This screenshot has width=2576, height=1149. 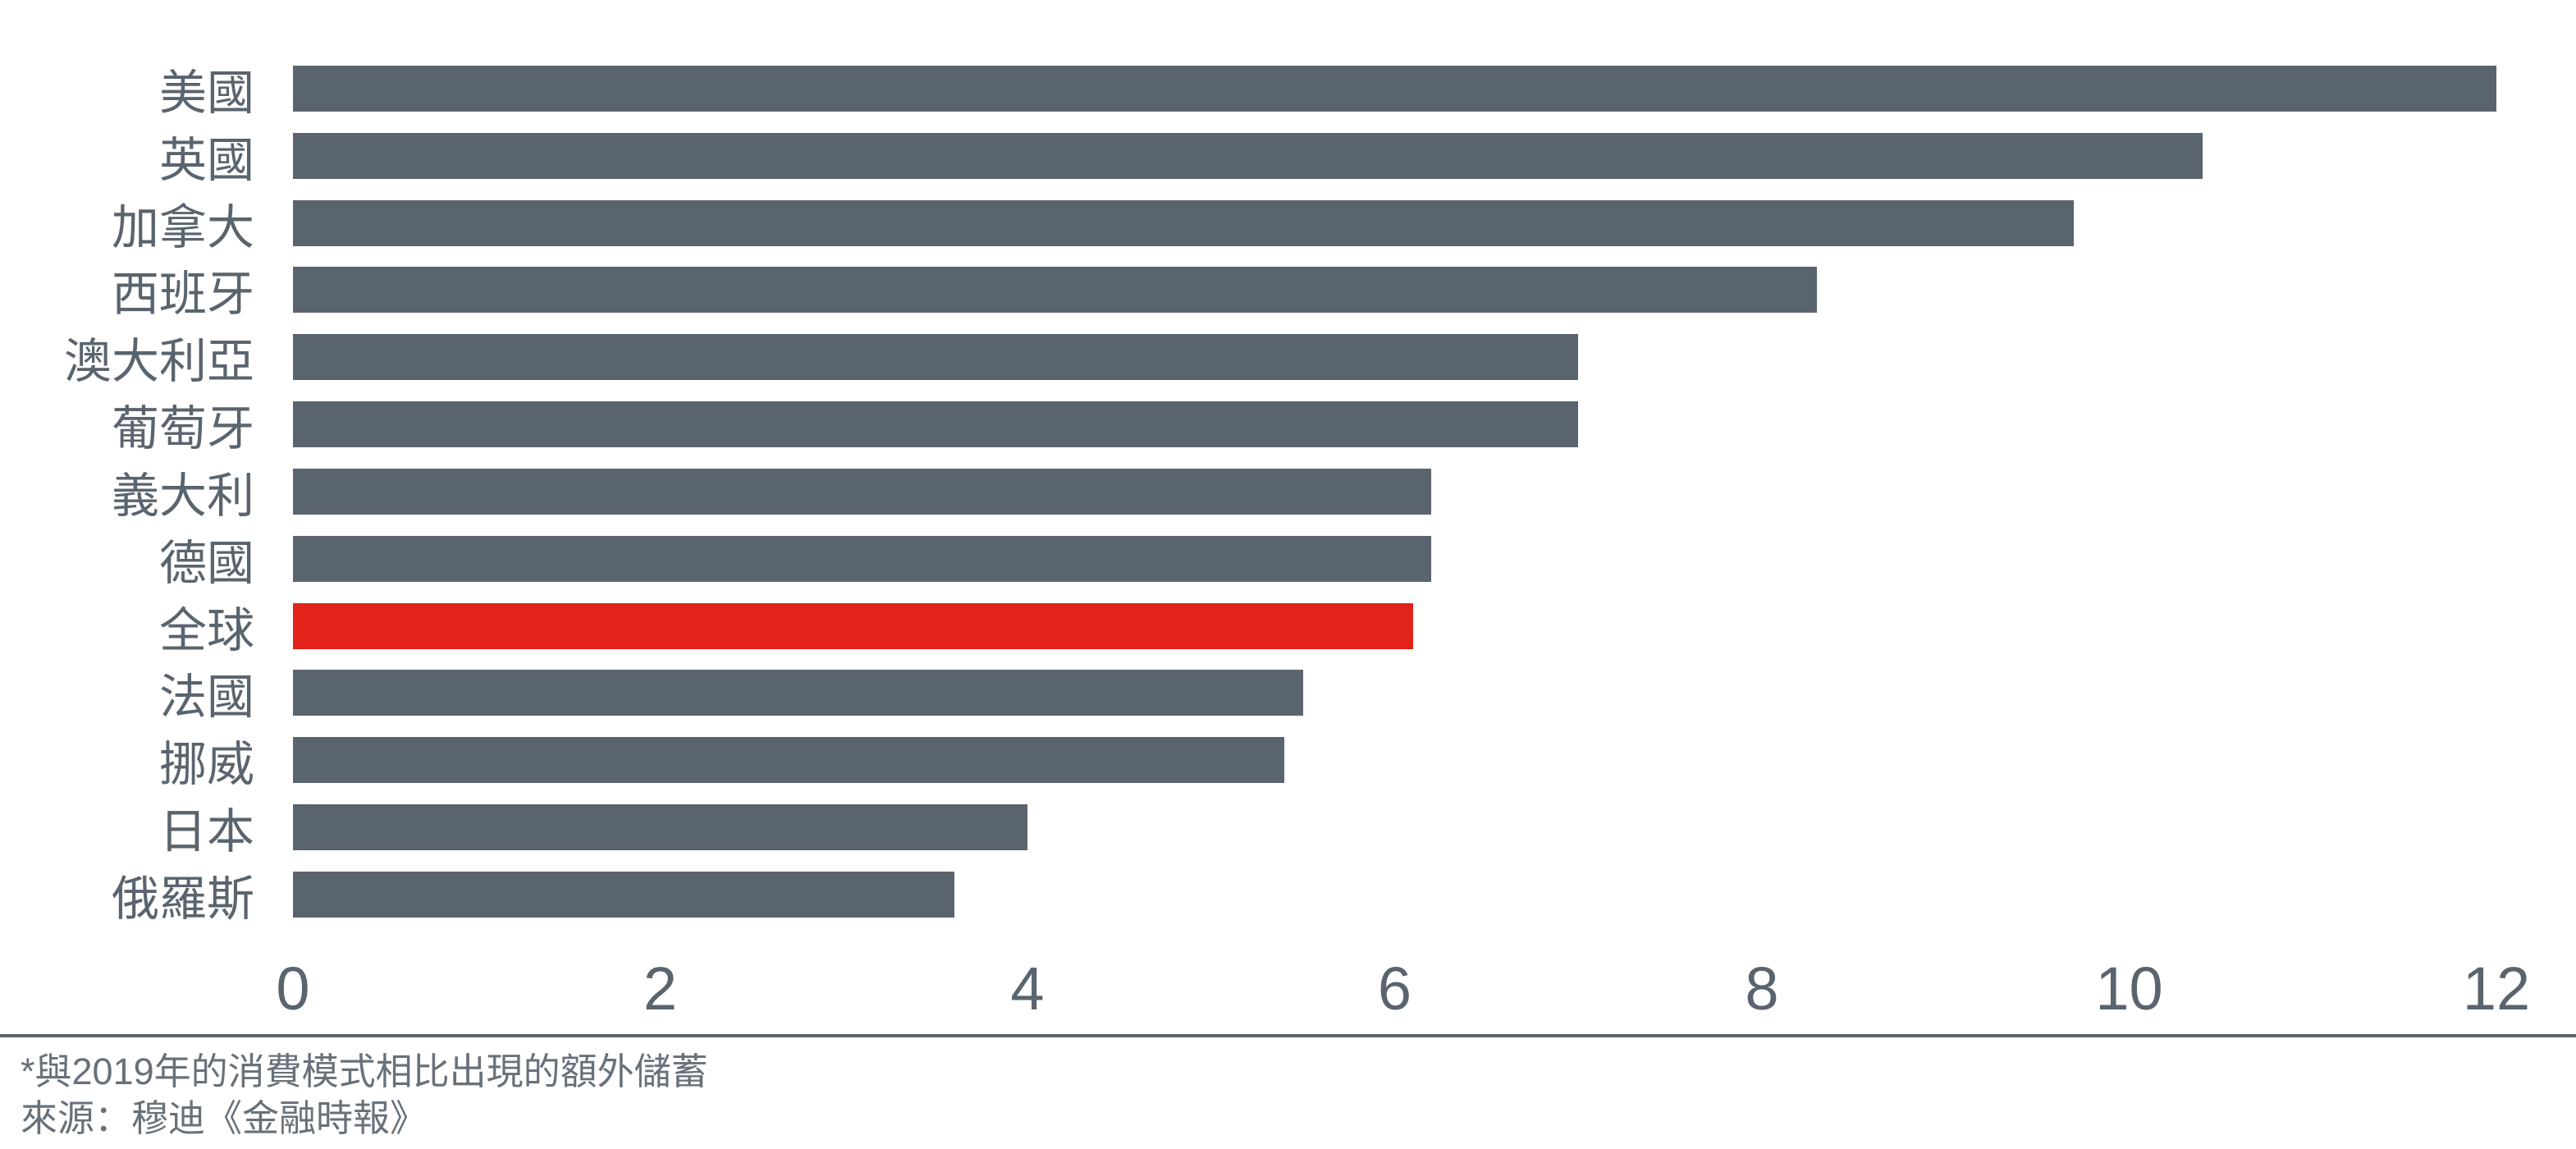 I want to click on x-axis-tick-label: 8, so click(x=1762, y=988).